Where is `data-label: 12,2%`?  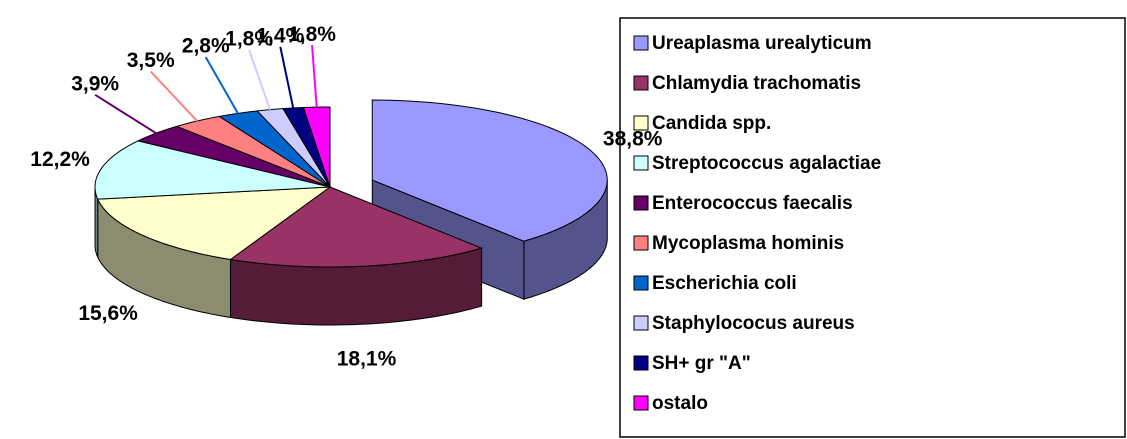 data-label: 12,2% is located at coordinates (60, 159).